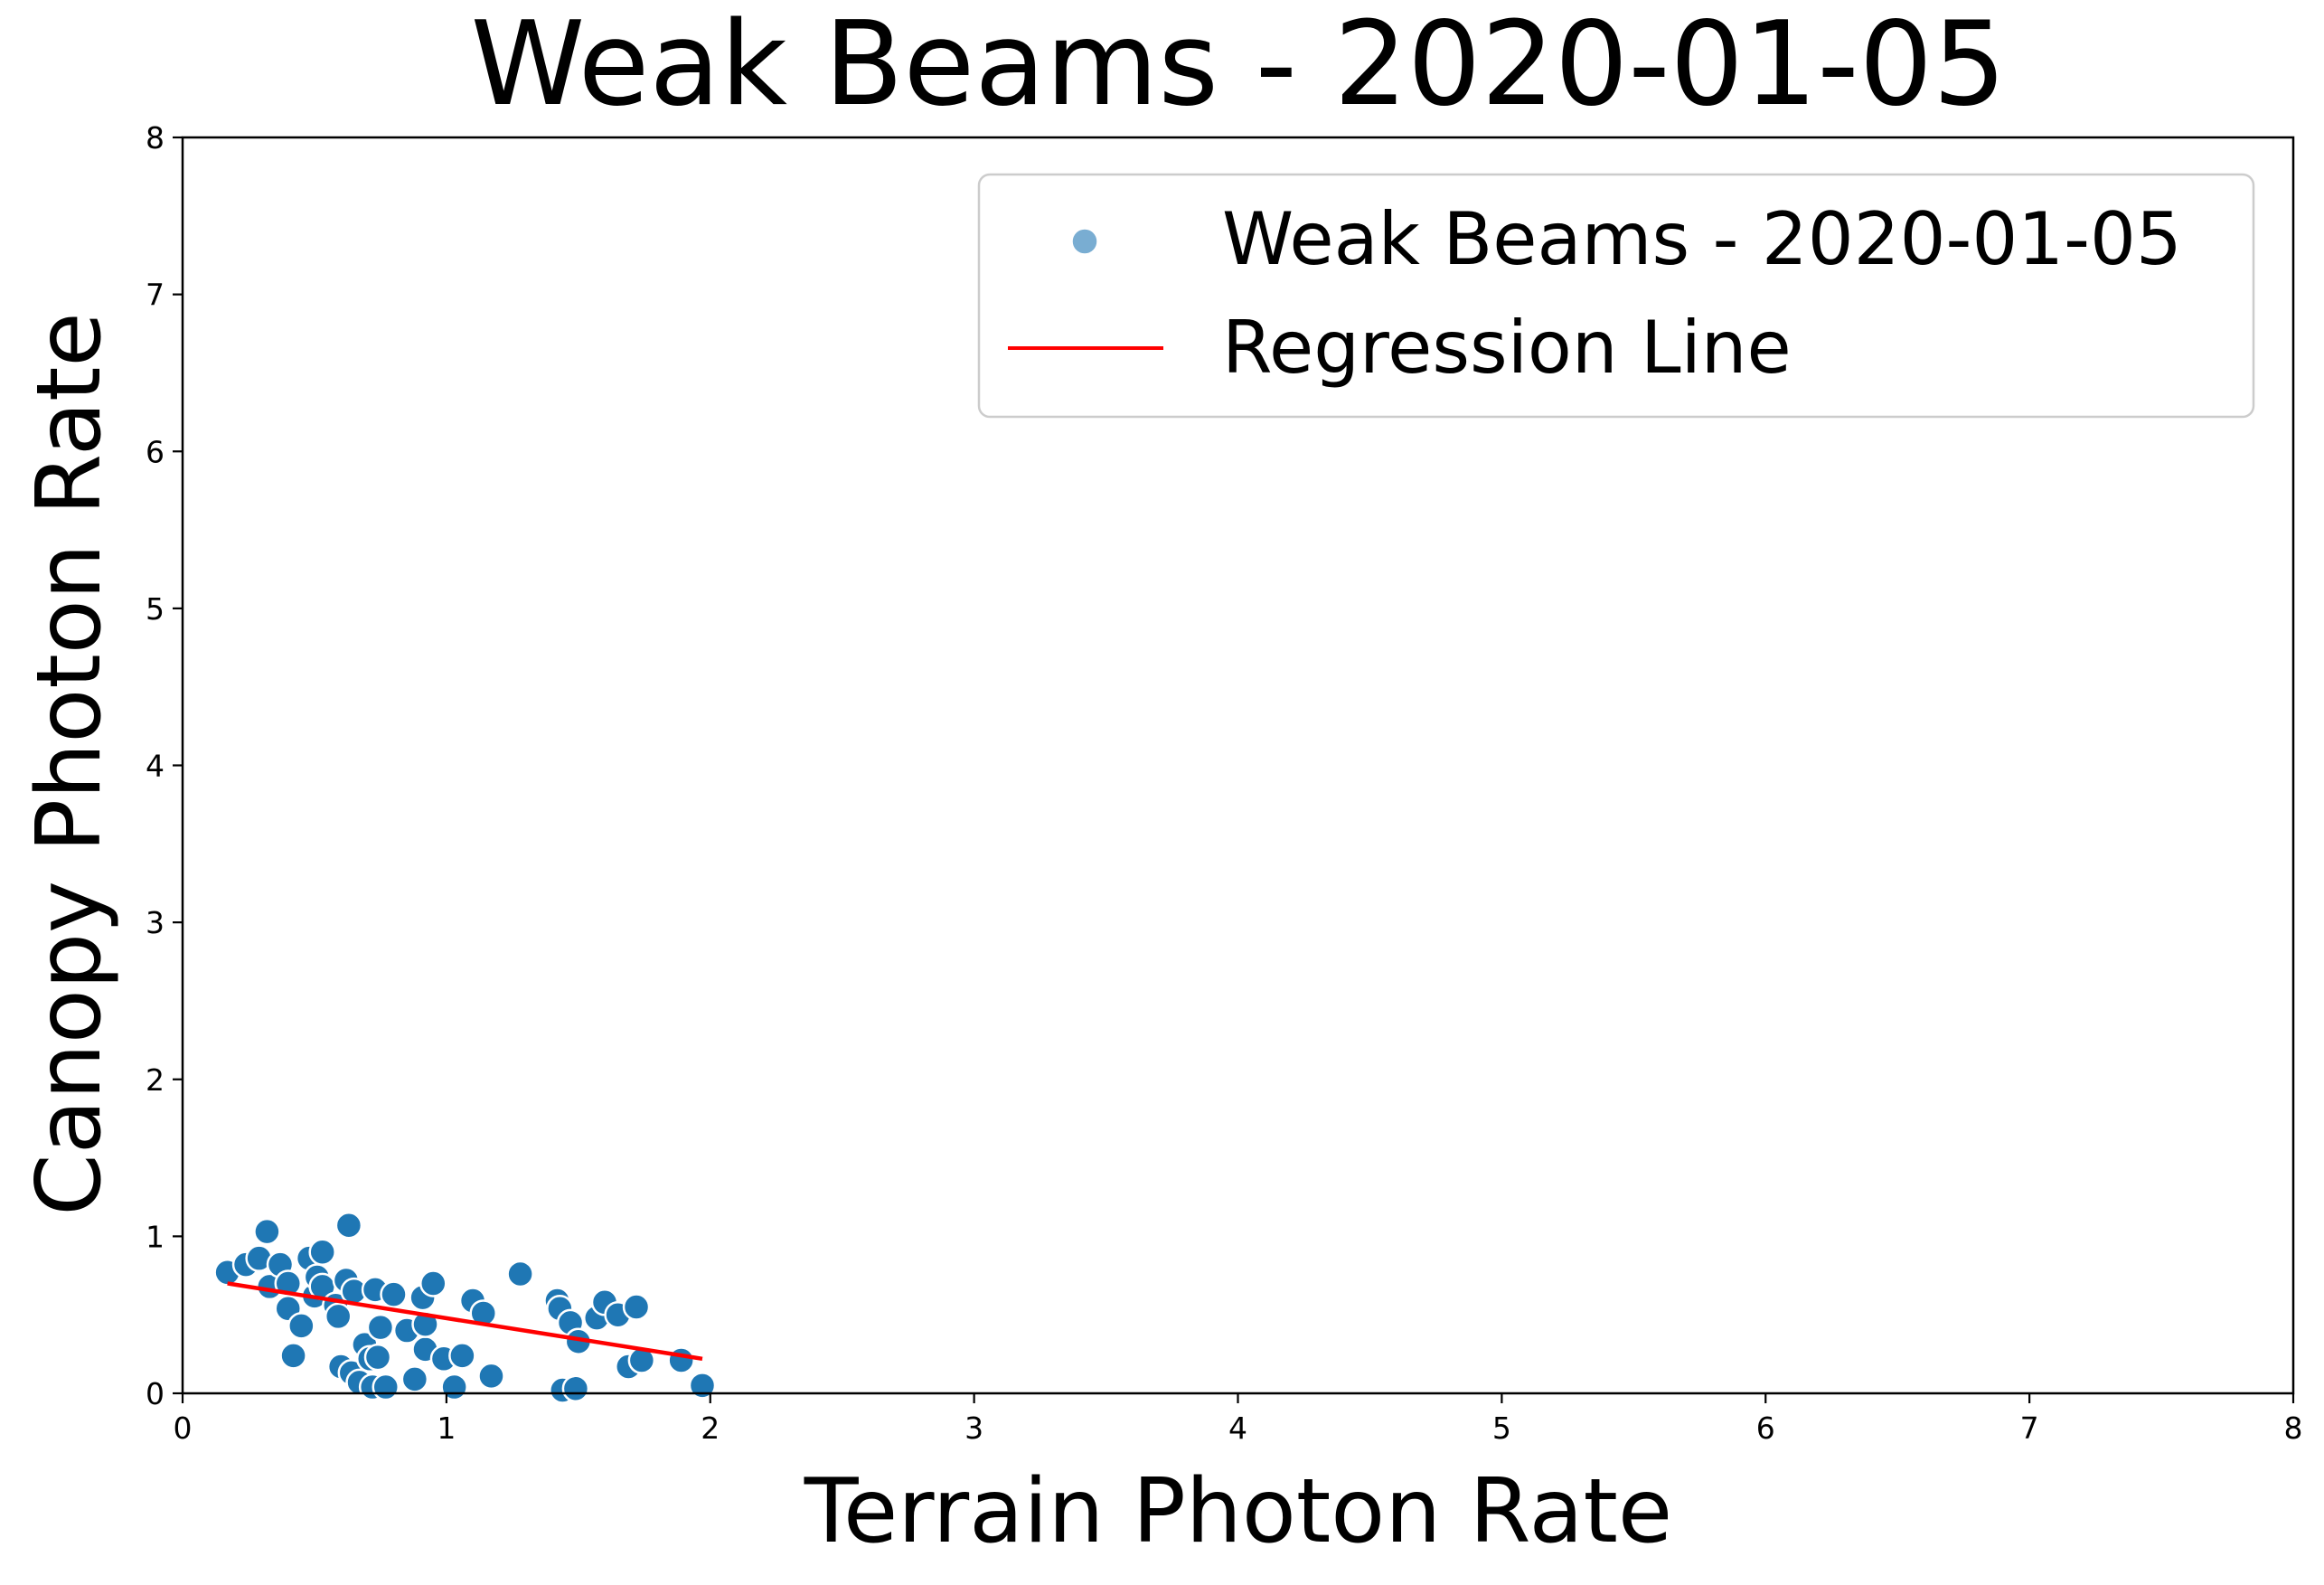 The height and width of the screenshot is (1585, 2324). Describe the element at coordinates (1239, 66) in the screenshot. I see `chart-title: Weak Beams - 2020-01-05` at that location.